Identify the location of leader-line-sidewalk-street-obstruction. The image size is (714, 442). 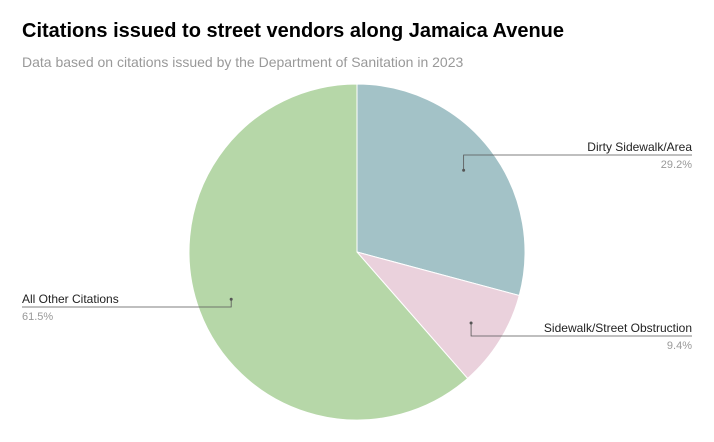
(581, 330).